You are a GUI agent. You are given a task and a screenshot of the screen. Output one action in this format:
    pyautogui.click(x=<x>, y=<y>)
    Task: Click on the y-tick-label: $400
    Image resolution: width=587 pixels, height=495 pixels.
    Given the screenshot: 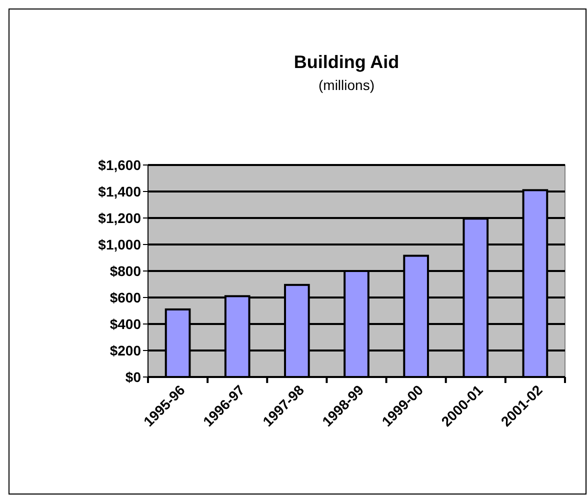 What is the action you would take?
    pyautogui.click(x=126, y=324)
    